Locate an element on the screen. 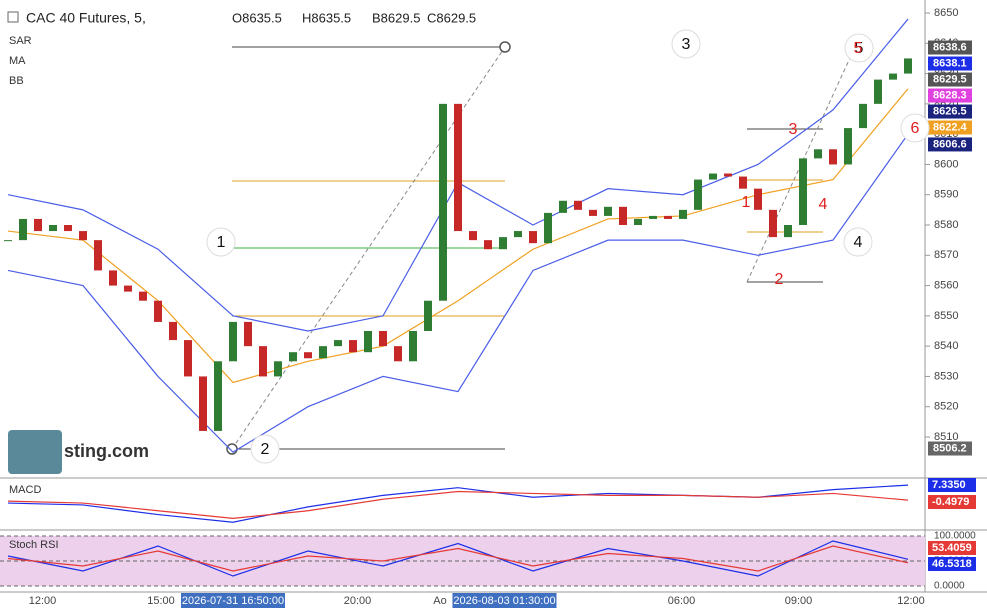  value-tag-label: 46.5318 is located at coordinates (952, 564).